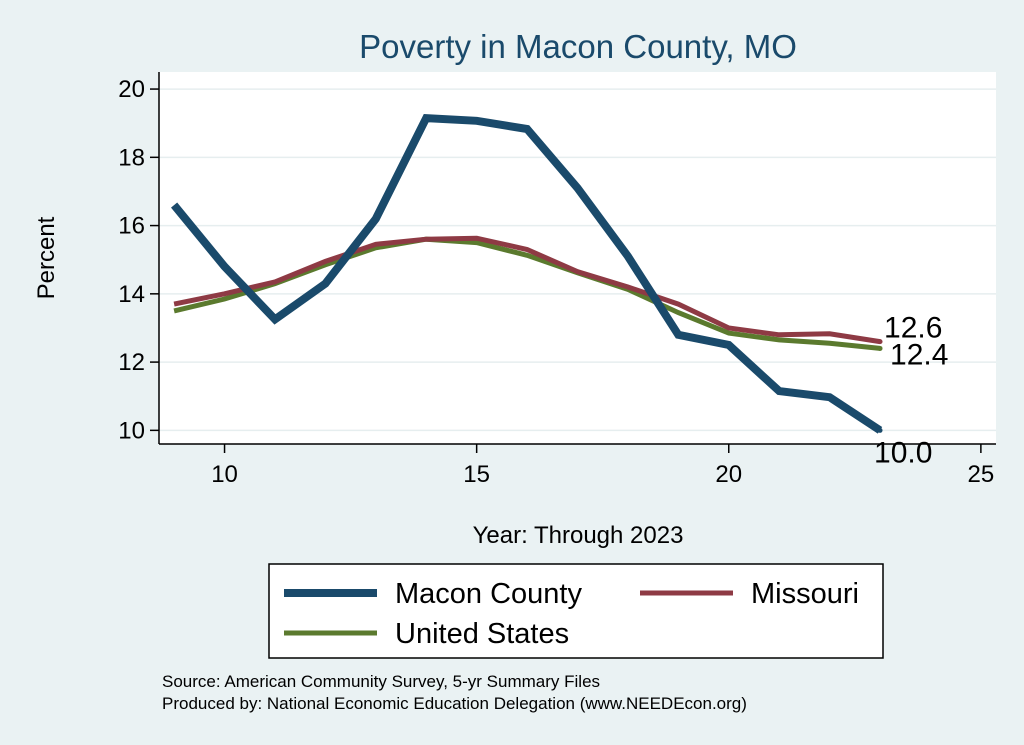  Describe the element at coordinates (880, 342) in the screenshot. I see `end-marker-missouri` at that location.